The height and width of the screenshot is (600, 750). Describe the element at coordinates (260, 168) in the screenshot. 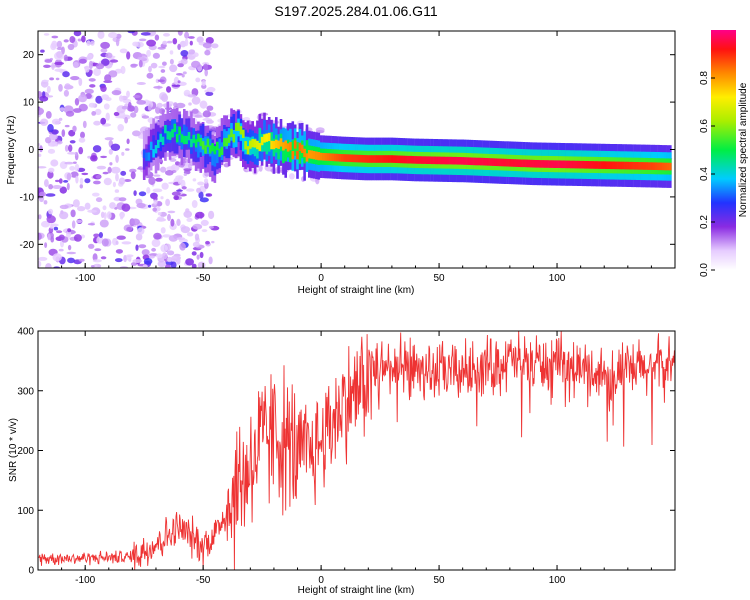

I see `halo-blob` at that location.